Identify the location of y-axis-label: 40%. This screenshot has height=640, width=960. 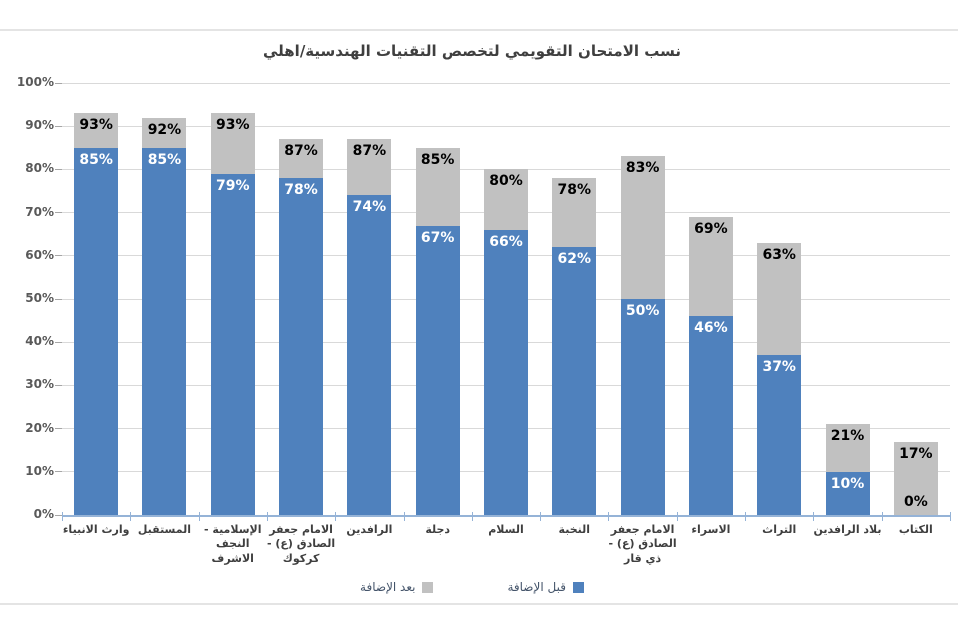
(39, 341).